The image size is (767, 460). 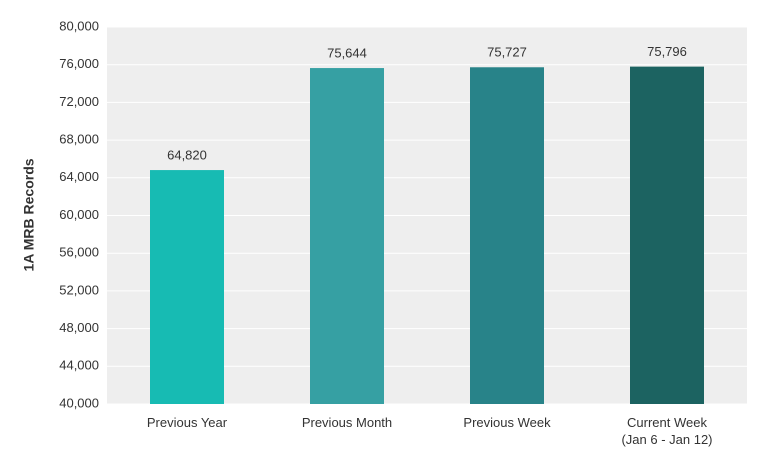 I want to click on x-tick-label: Previous Week, so click(x=507, y=422).